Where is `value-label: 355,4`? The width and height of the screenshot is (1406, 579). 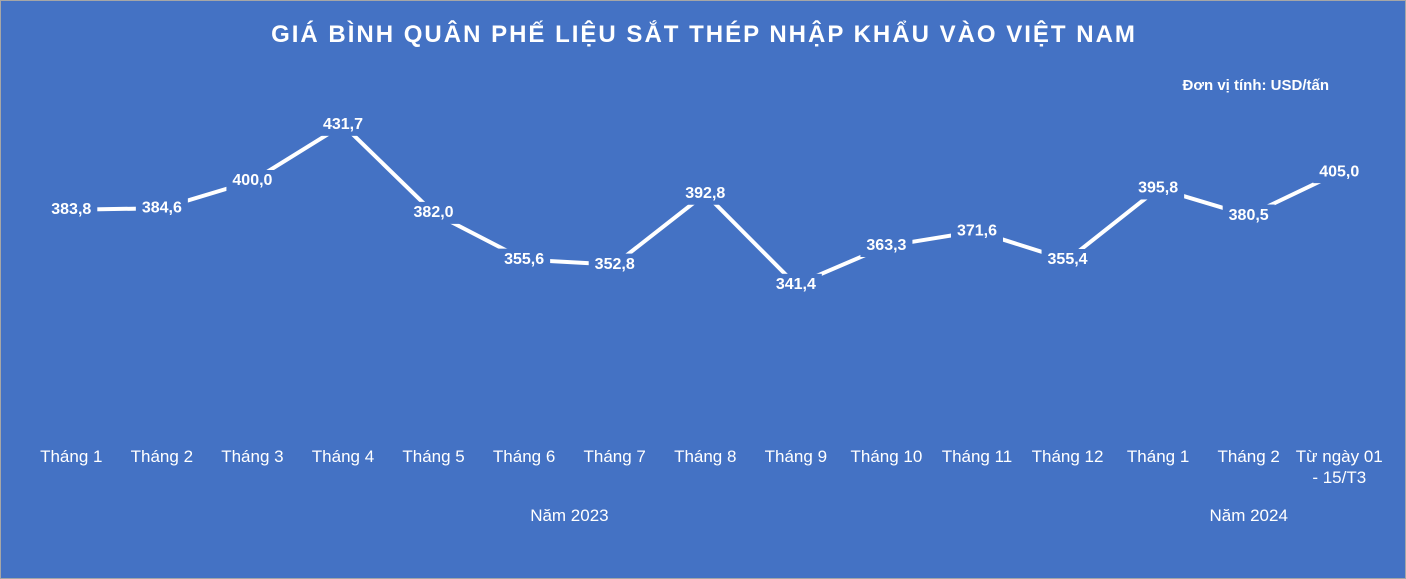
value-label: 355,4 is located at coordinates (1068, 259).